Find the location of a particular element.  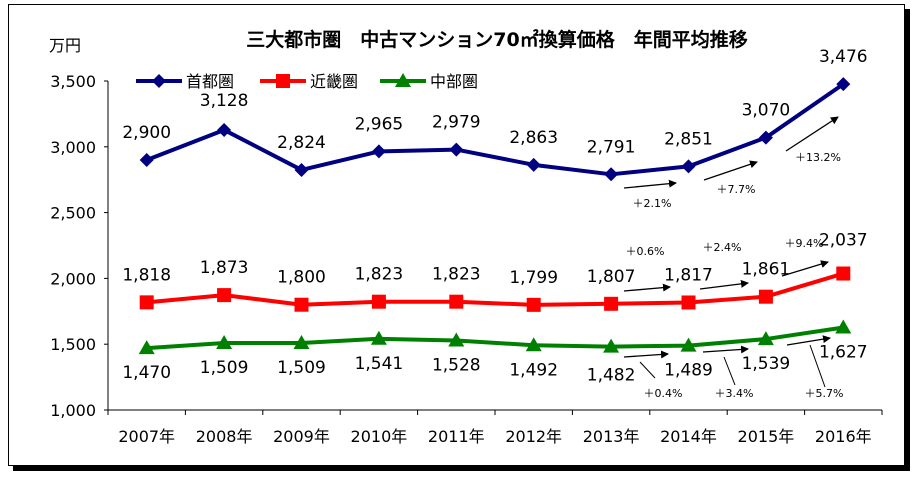

data-label: 2,863 is located at coordinates (533, 138).